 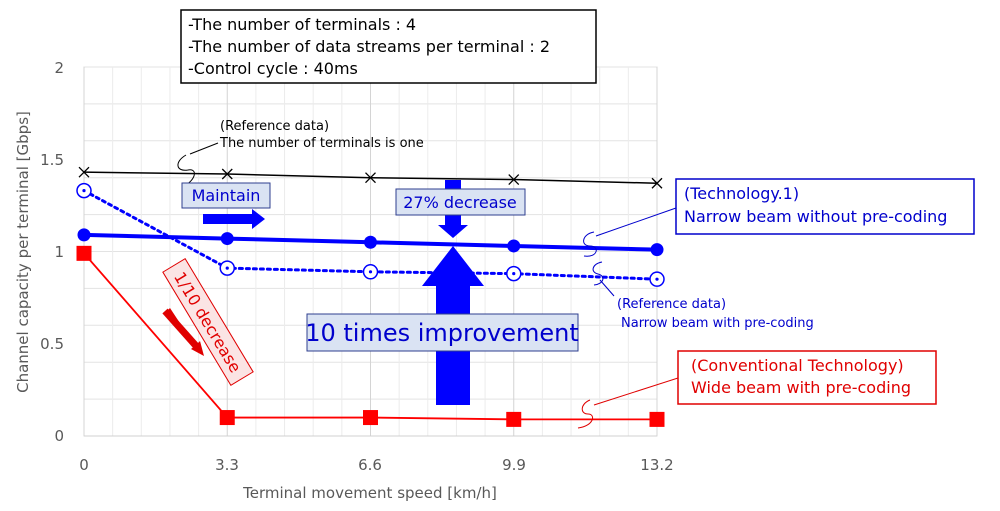 I want to click on ref-narrow-label: (Reference data), so click(x=671, y=304).